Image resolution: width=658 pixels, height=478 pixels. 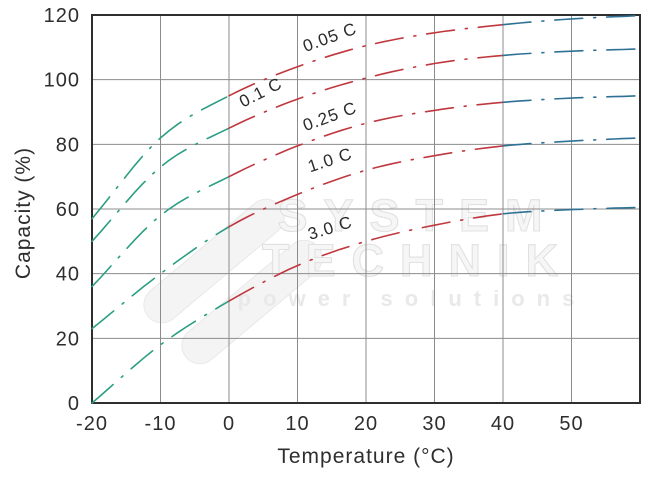 What do you see at coordinates (62, 81) in the screenshot?
I see `y-tick-label: 100` at bounding box center [62, 81].